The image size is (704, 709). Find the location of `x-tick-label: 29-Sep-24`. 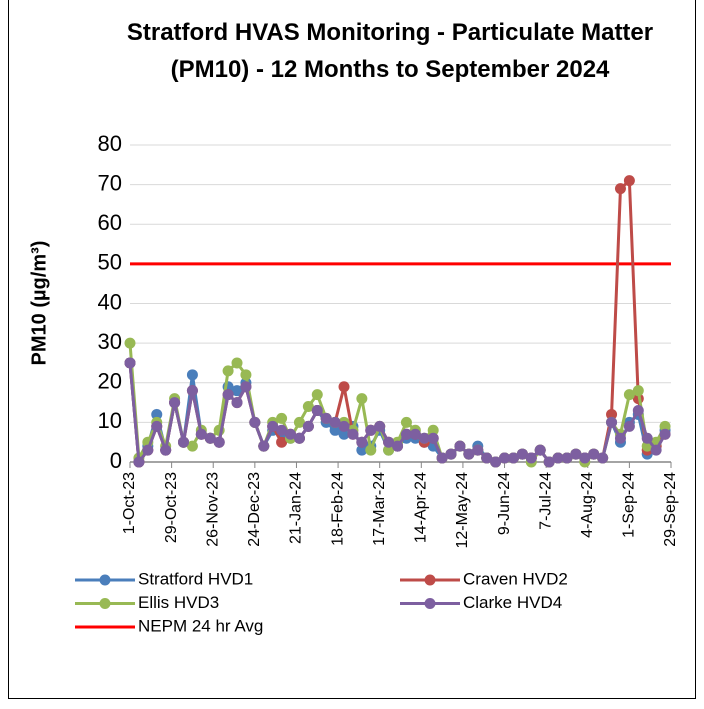

x-tick-label: 29-Sep-24 is located at coordinates (670, 509).